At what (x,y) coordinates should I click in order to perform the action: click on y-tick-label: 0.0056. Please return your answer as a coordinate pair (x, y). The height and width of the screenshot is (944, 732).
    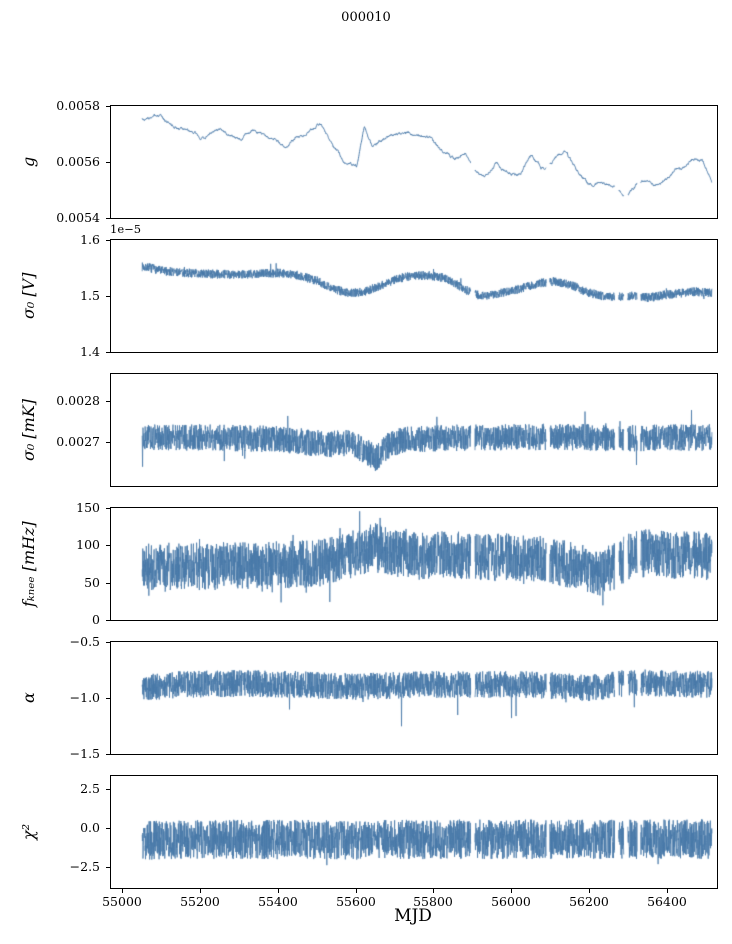
    Looking at the image, I should click on (78, 161).